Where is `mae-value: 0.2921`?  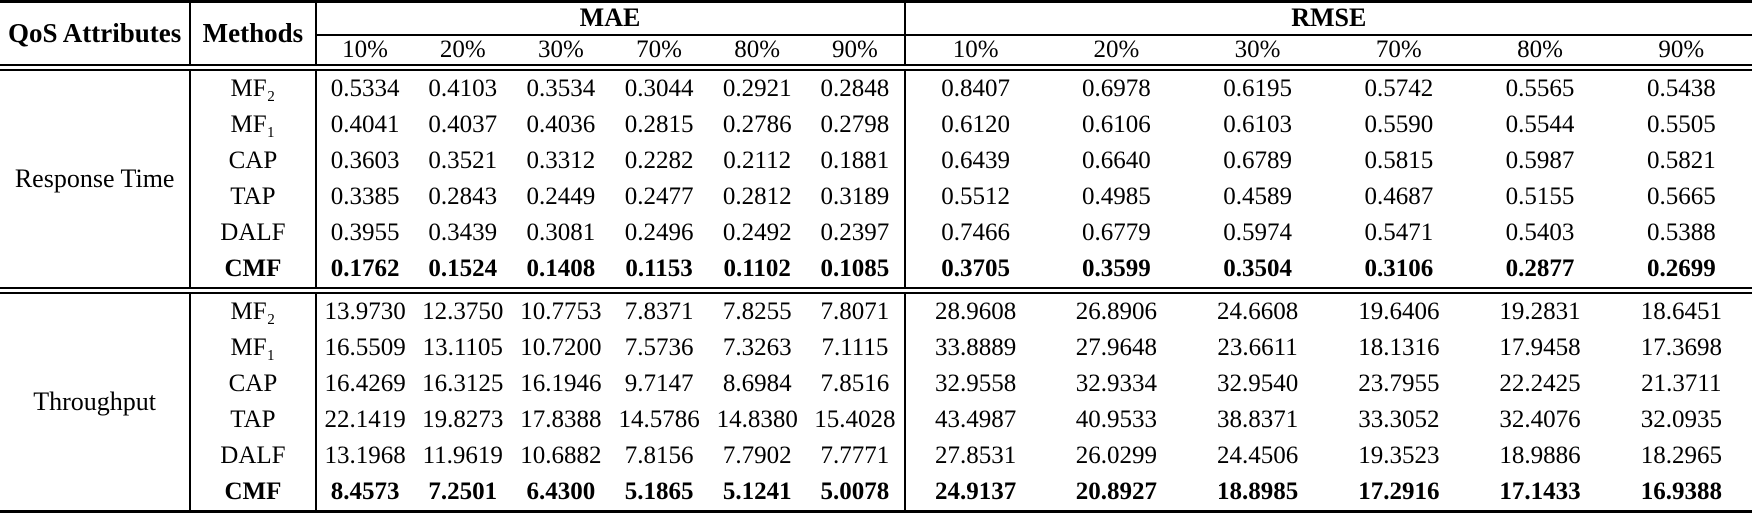 mae-value: 0.2921 is located at coordinates (757, 89).